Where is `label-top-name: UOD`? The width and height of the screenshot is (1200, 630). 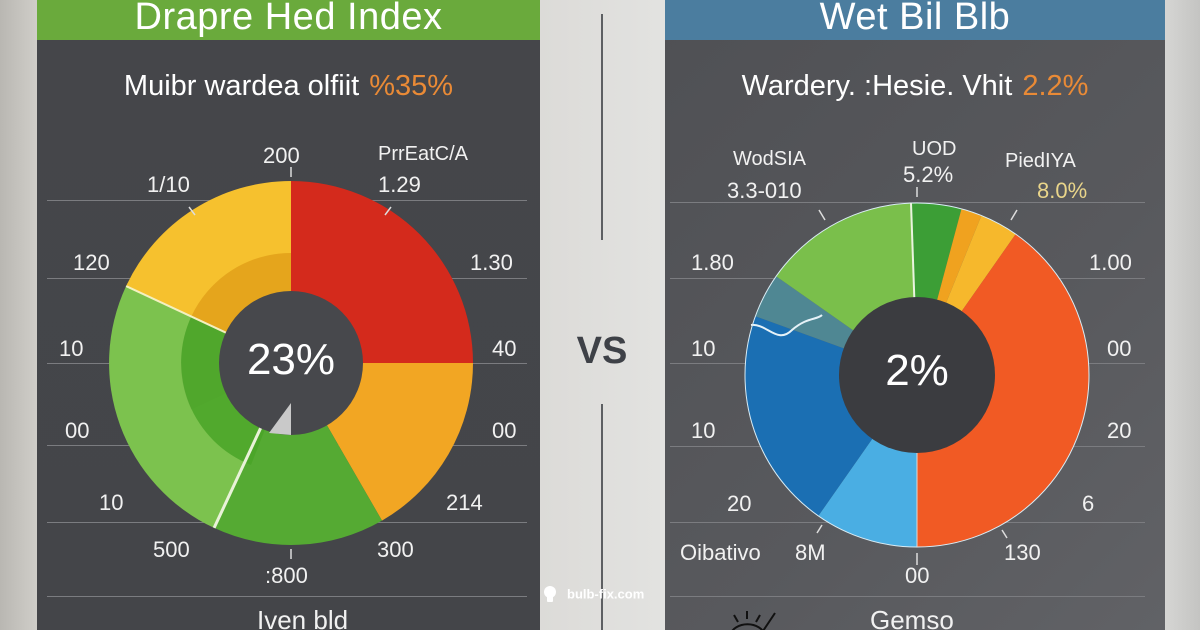
label-top-name: UOD is located at coordinates (934, 149).